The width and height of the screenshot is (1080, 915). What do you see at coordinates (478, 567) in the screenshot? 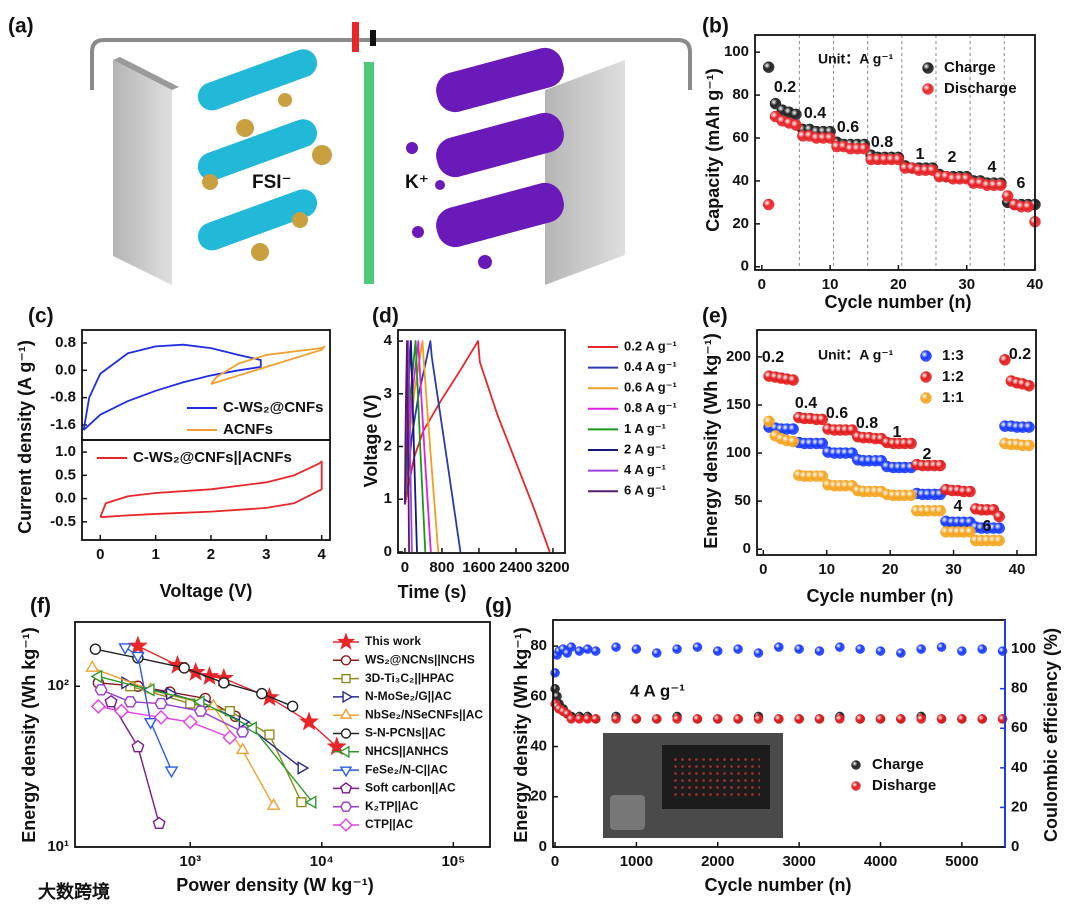
I see `x-tick-label: 1600` at bounding box center [478, 567].